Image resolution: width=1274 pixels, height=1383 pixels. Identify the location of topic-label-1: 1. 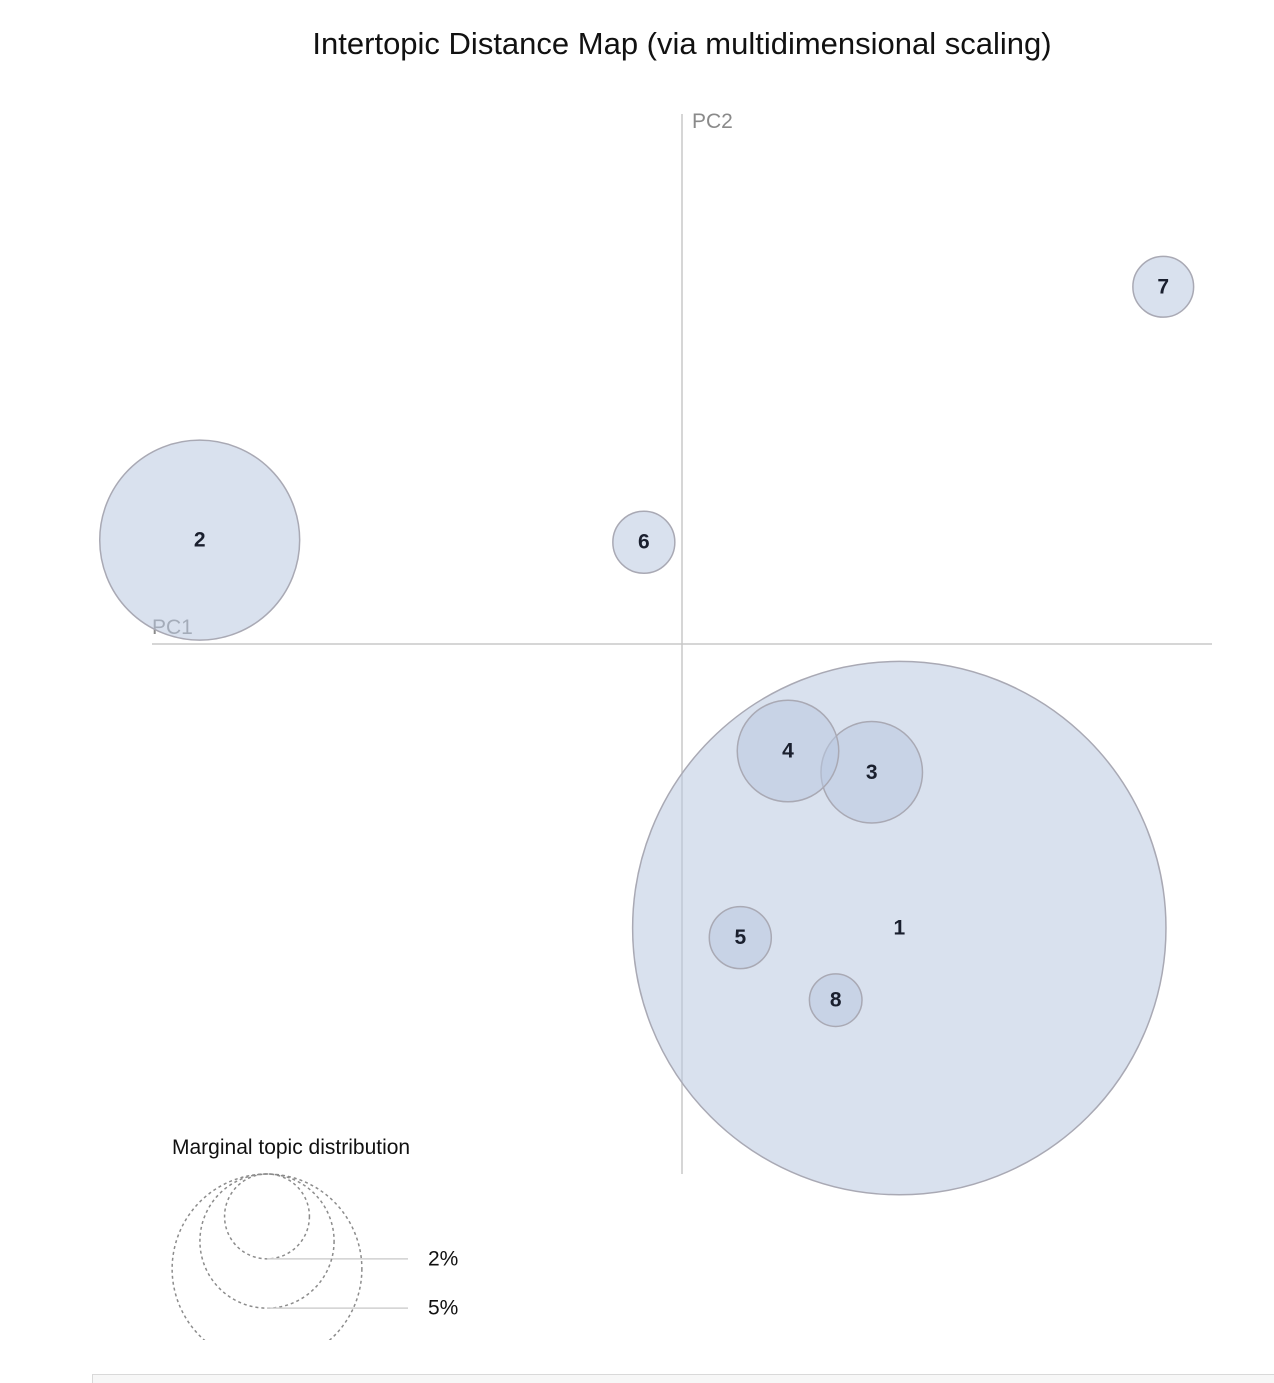
(899, 928).